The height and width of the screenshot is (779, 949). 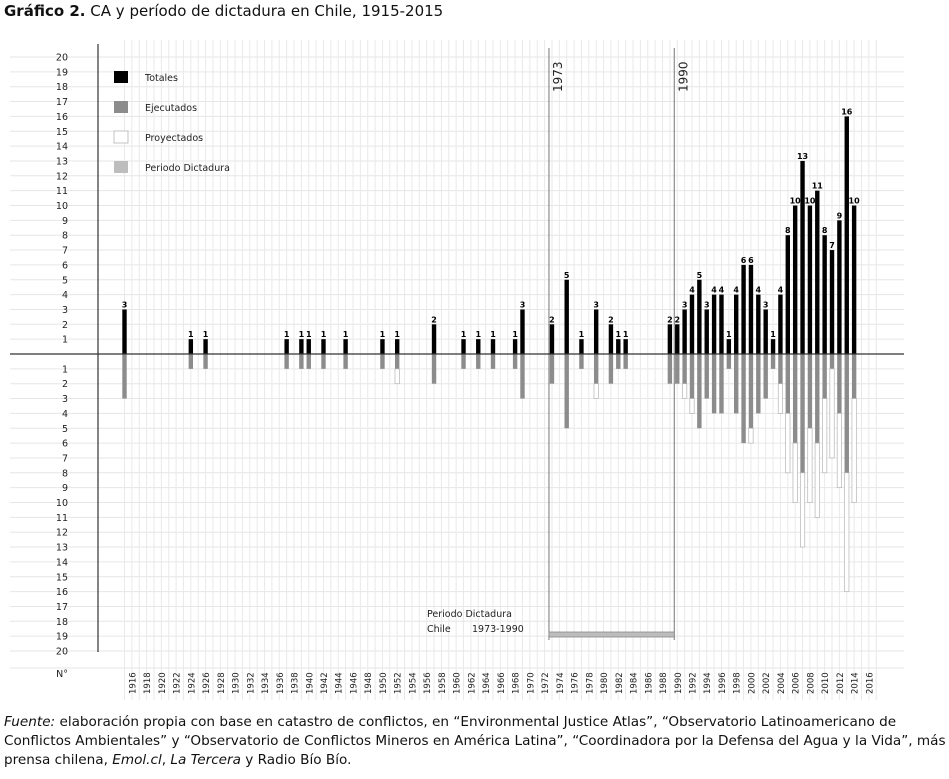 I want to click on x-tick-label: 1966, so click(x=502, y=683).